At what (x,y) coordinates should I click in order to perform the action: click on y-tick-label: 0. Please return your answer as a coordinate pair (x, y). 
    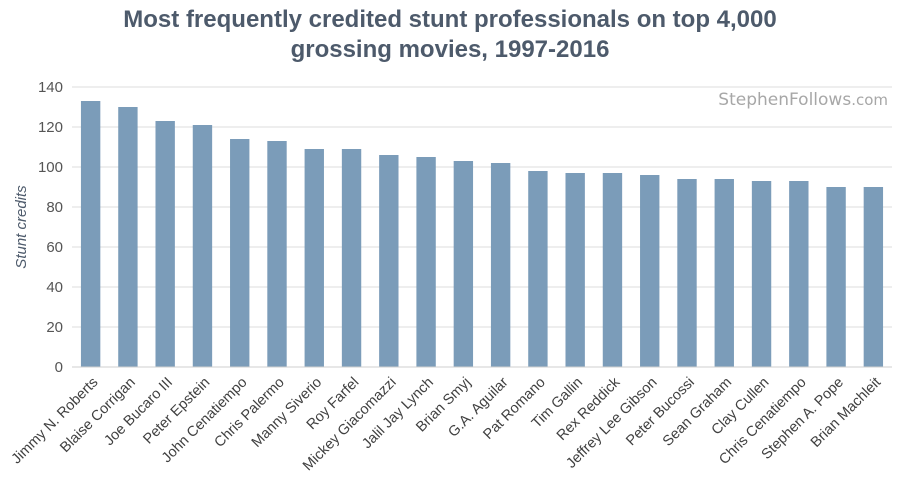
    Looking at the image, I should click on (59, 367).